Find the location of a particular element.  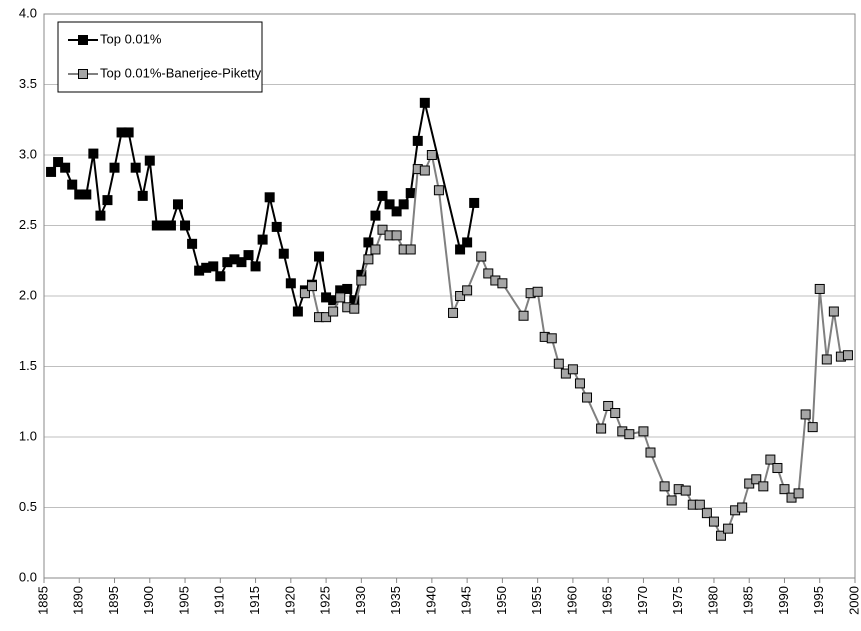

x-tick-label: 1900 is located at coordinates (148, 600).